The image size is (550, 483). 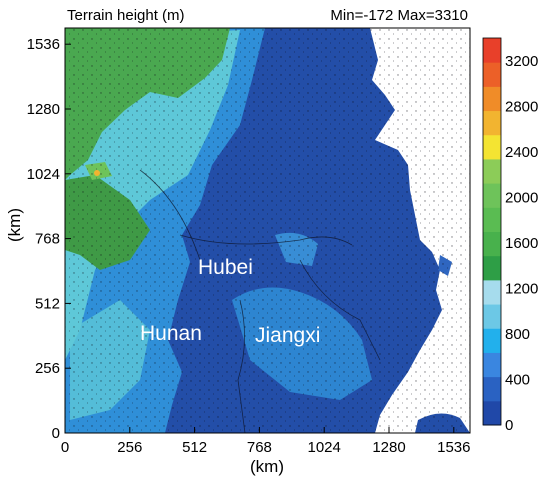 I want to click on colorbar-frame, so click(x=492, y=231).